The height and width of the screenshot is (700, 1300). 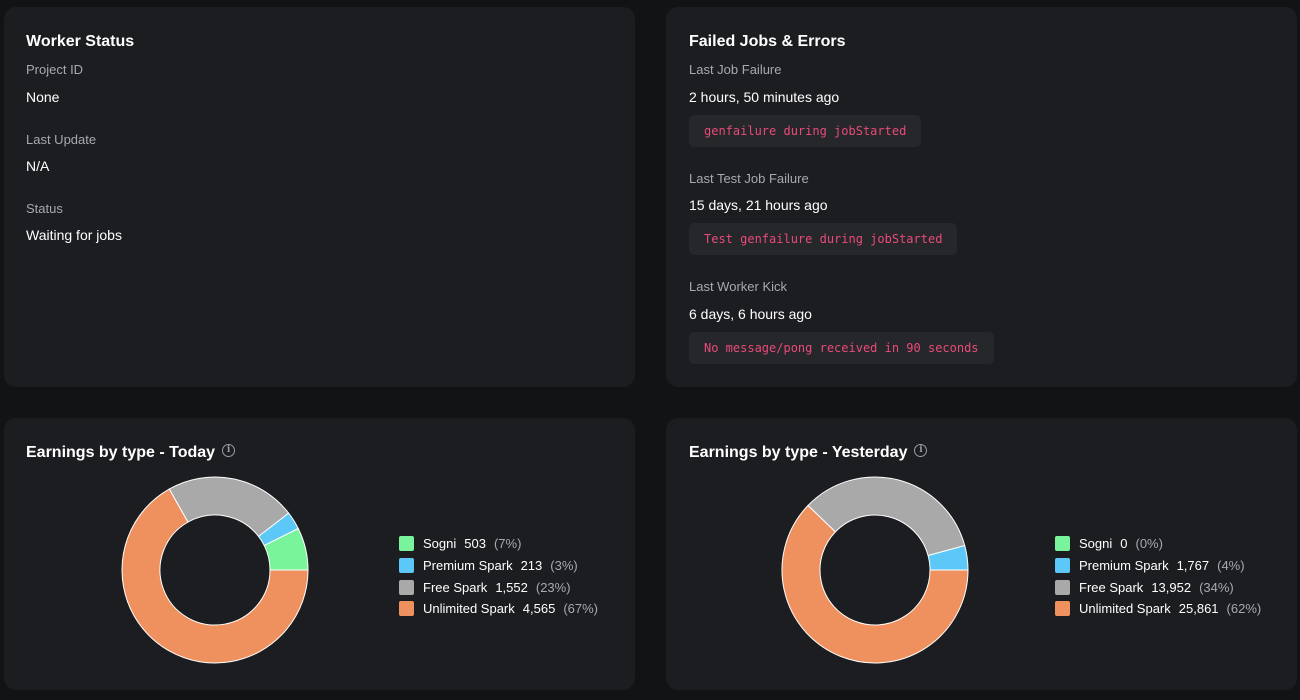 What do you see at coordinates (539, 609) in the screenshot?
I see `legend-value: 4,565` at bounding box center [539, 609].